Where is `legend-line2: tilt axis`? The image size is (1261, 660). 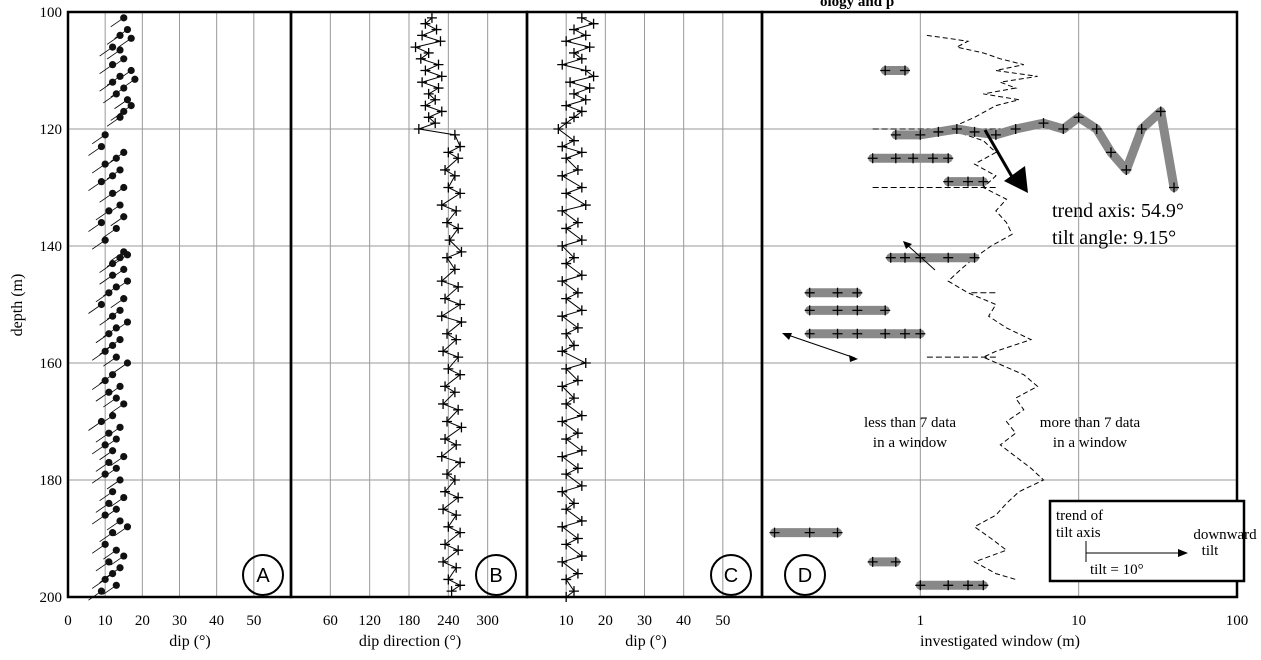
legend-line2: tilt axis is located at coordinates (1078, 533).